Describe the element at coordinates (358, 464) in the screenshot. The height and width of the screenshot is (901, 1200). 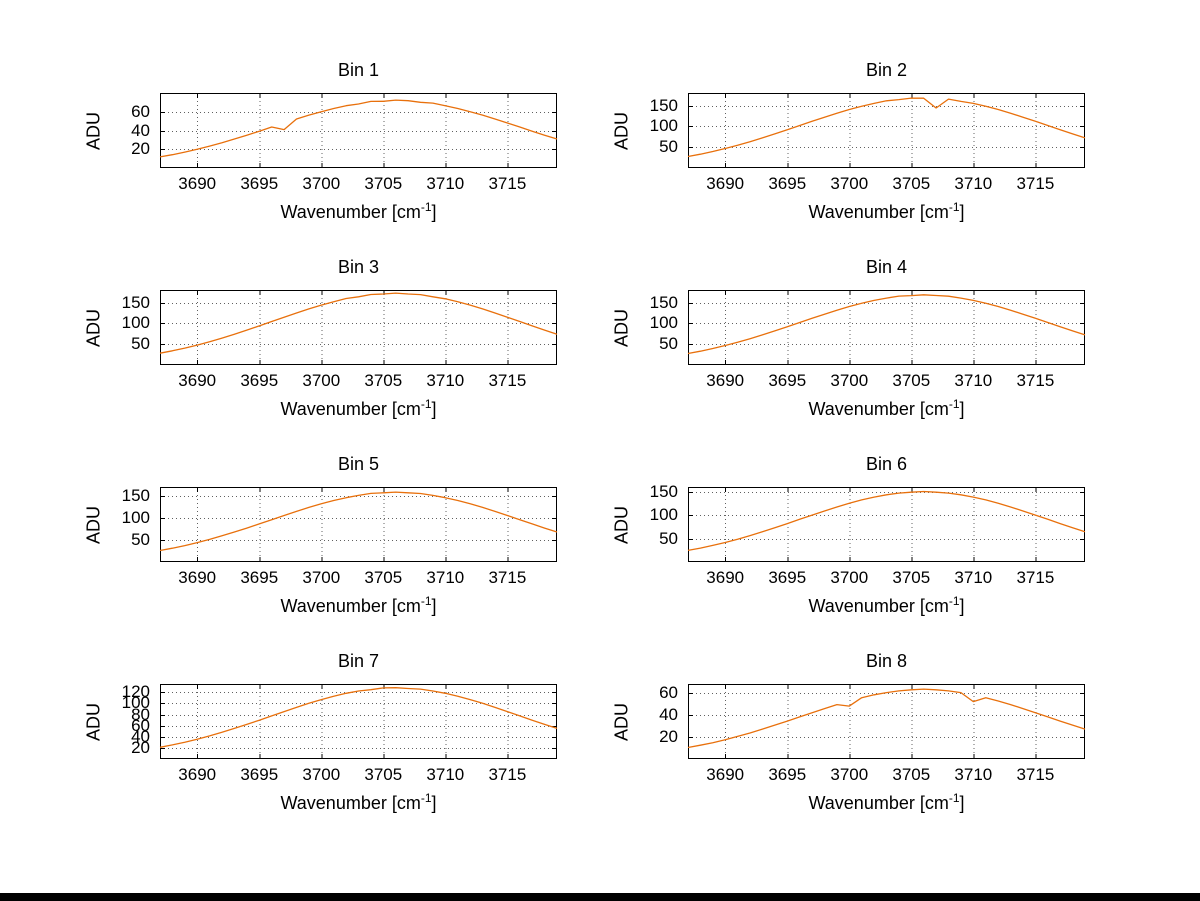
I see `plot-title: Bin 5` at that location.